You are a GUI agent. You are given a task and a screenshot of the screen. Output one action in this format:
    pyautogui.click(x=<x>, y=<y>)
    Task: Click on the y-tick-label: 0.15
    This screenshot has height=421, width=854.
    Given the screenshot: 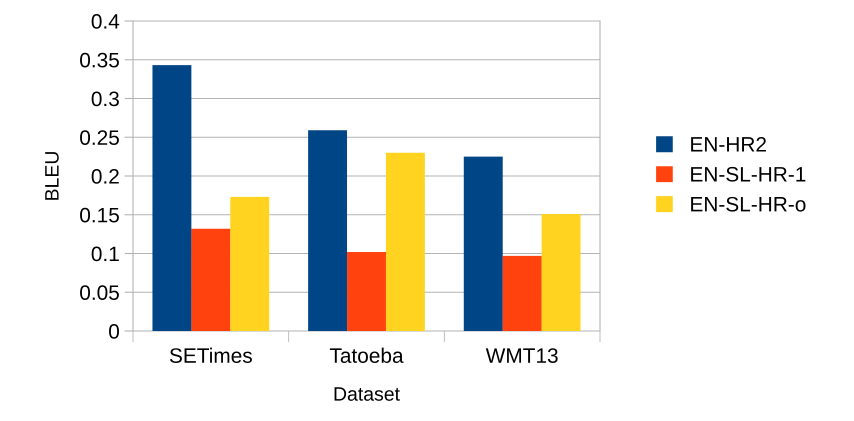 What is the action you would take?
    pyautogui.click(x=99, y=215)
    